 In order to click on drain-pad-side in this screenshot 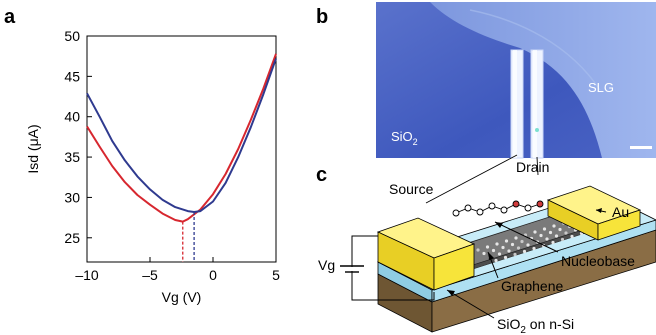, I will do `click(619, 225)`.